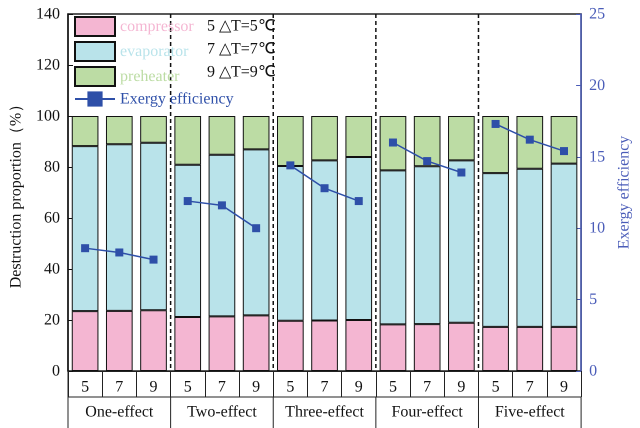  Describe the element at coordinates (16, 192) in the screenshot. I see `y-axis-title: Destruction proportion（%）` at that location.